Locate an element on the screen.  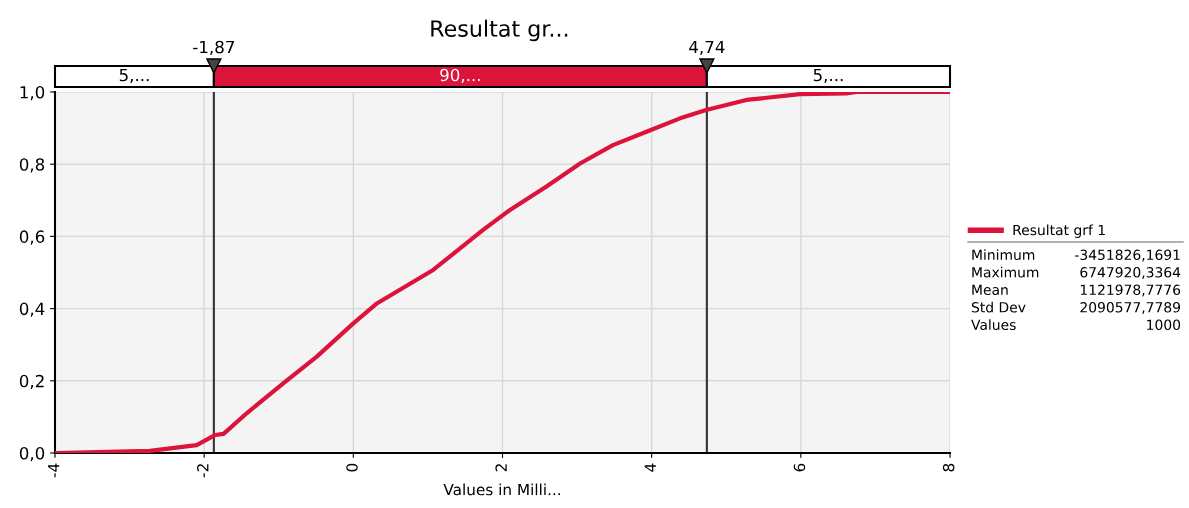
x-tick-label: 6 is located at coordinates (799, 467).